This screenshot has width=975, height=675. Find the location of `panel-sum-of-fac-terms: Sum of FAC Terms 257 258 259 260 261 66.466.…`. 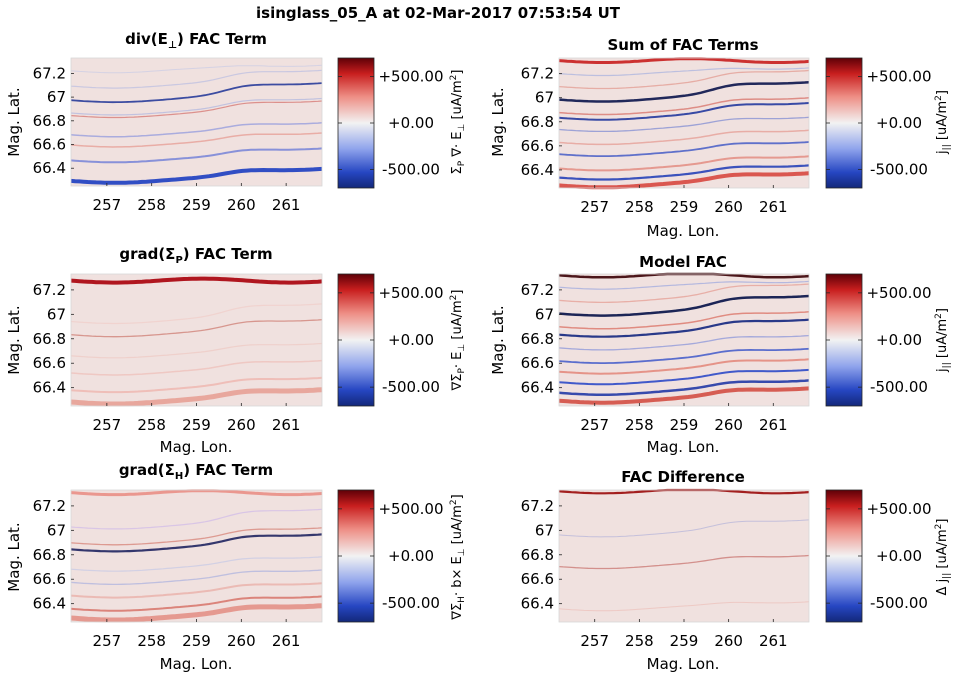

panel-sum-of-fac-terms: Sum of FAC Terms 257 258 259 260 261 66.466.… is located at coordinates (720, 138).